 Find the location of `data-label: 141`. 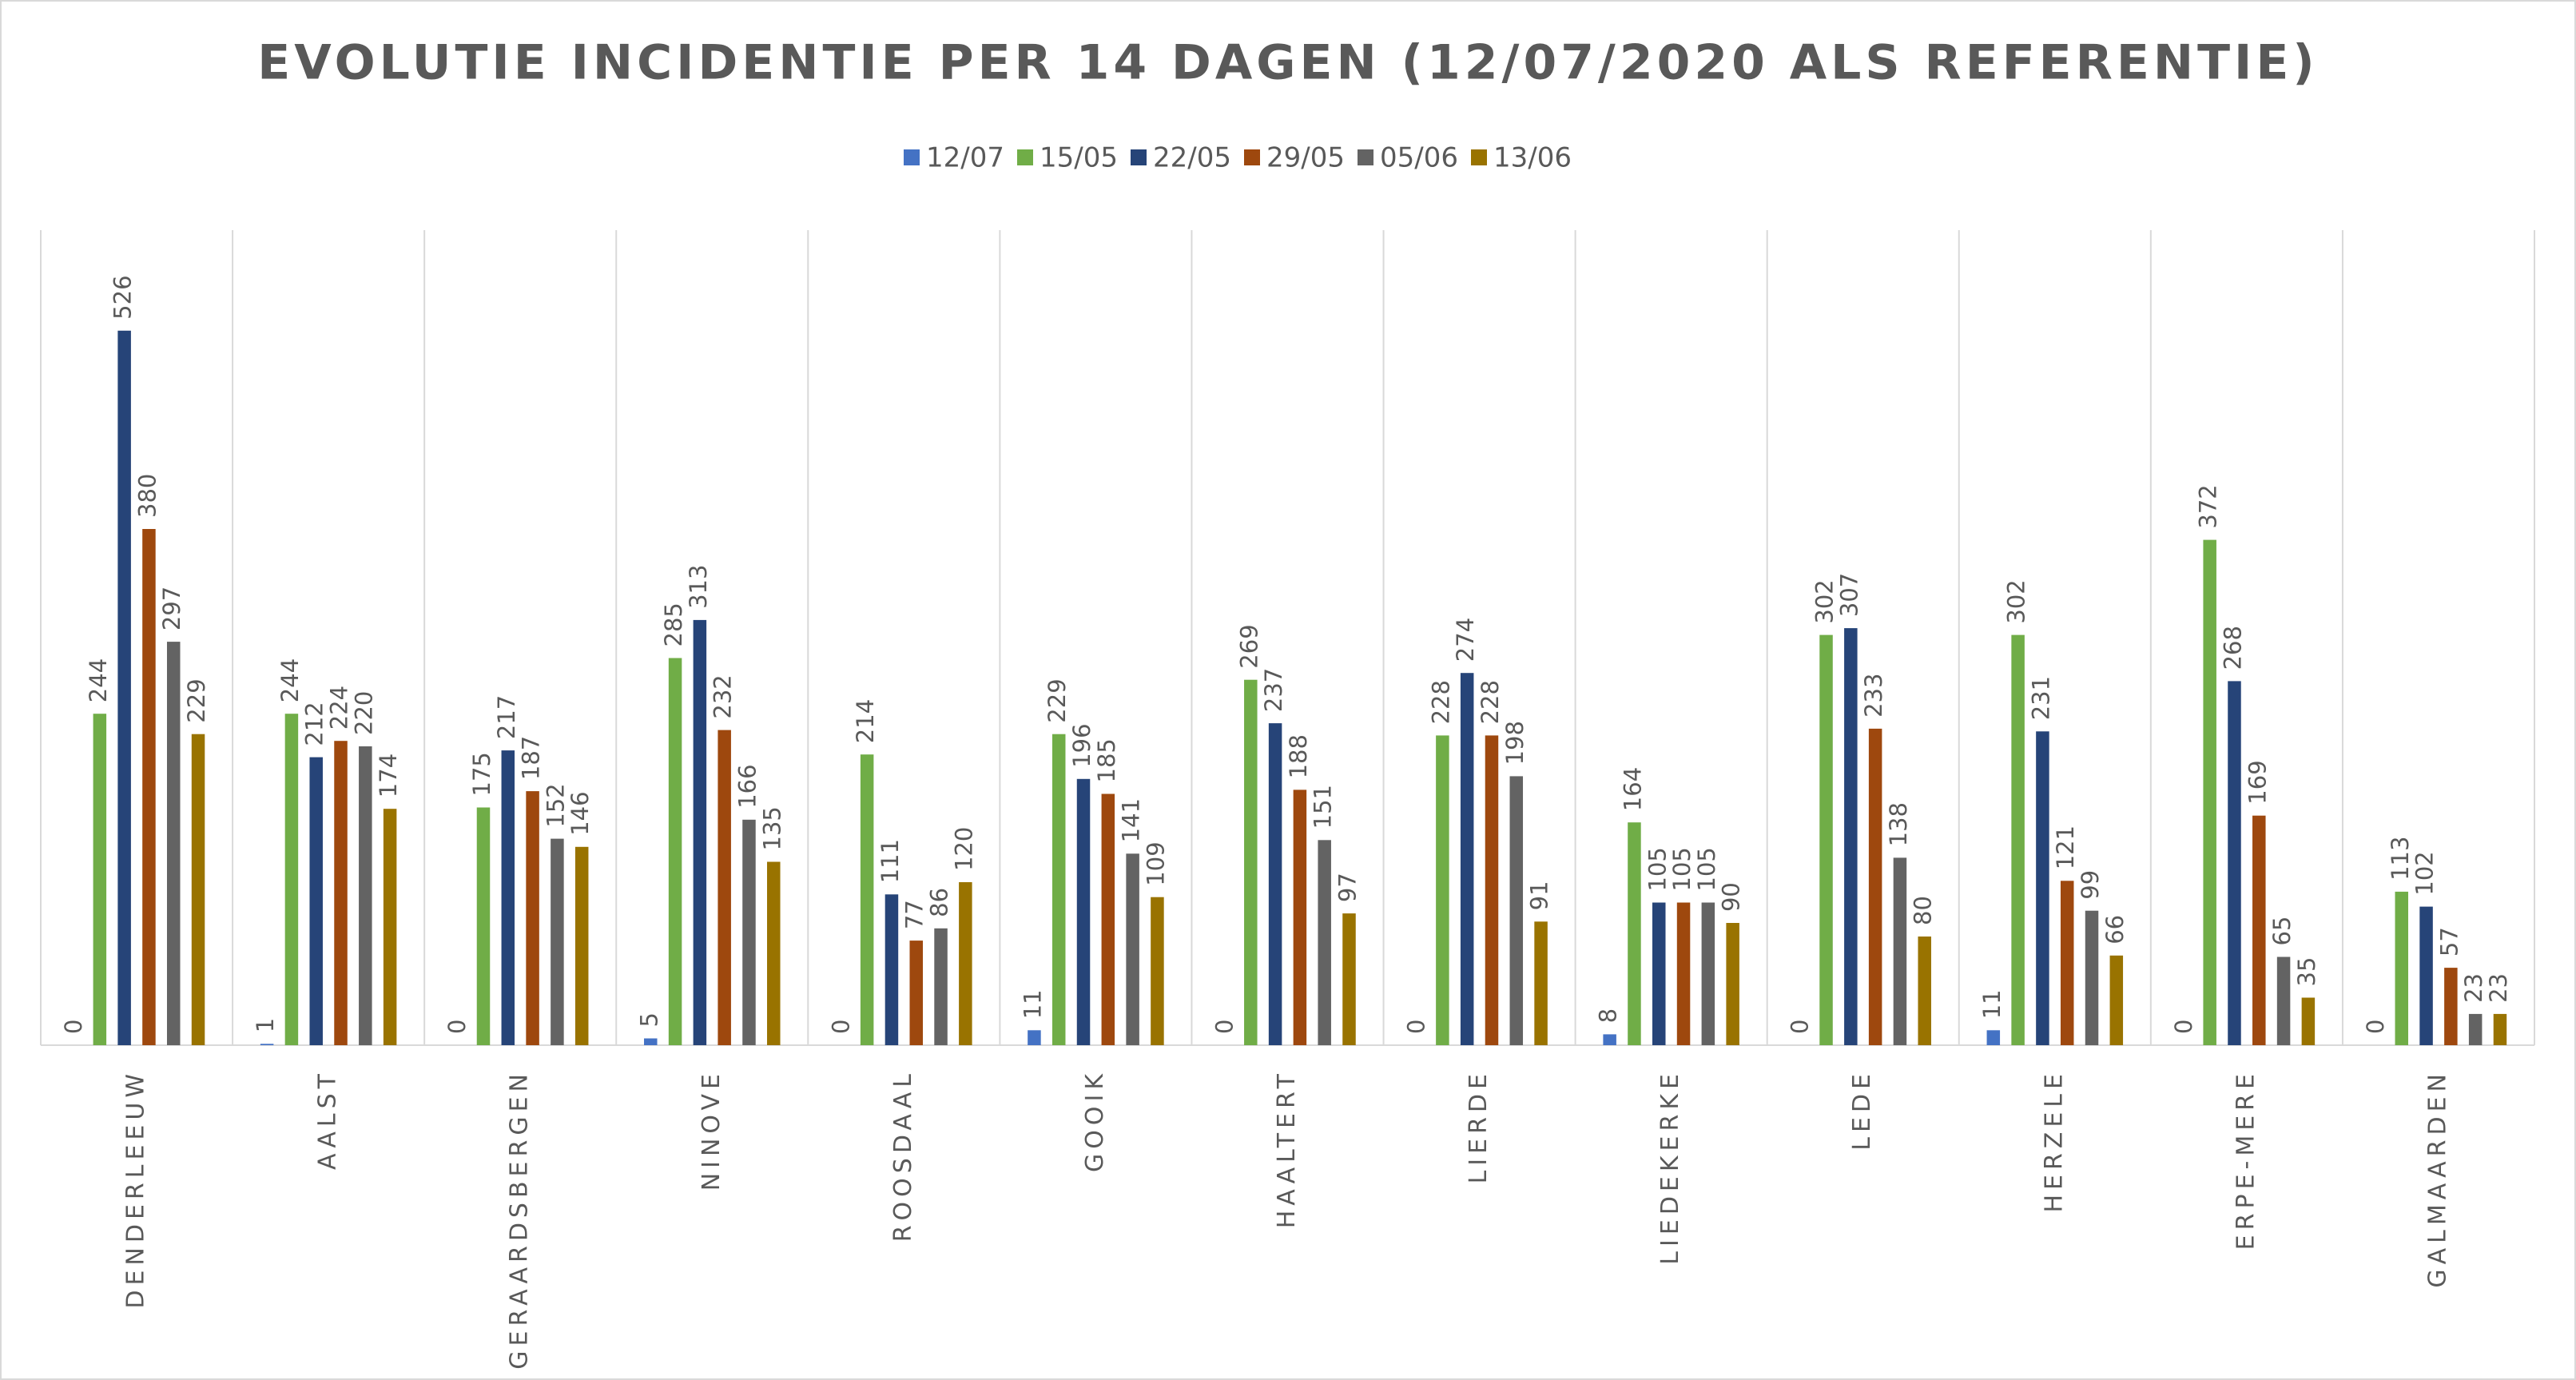

data-label: 141 is located at coordinates (1131, 820).